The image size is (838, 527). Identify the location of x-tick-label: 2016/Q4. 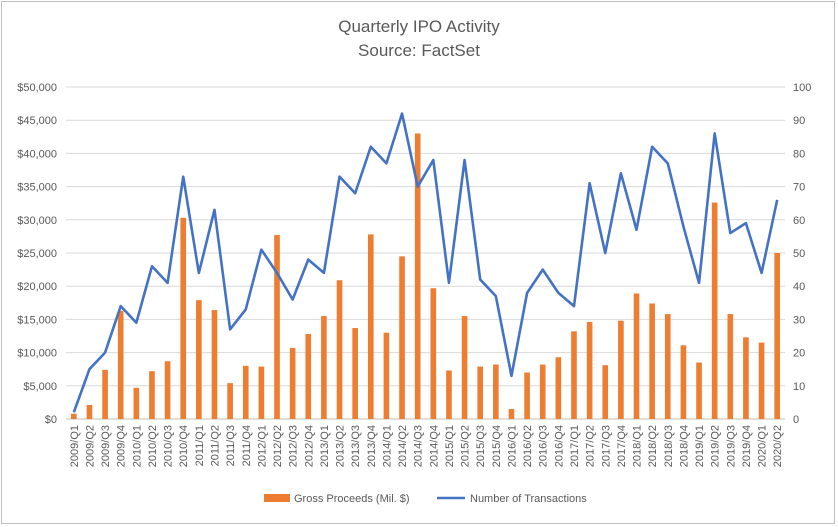
(559, 446).